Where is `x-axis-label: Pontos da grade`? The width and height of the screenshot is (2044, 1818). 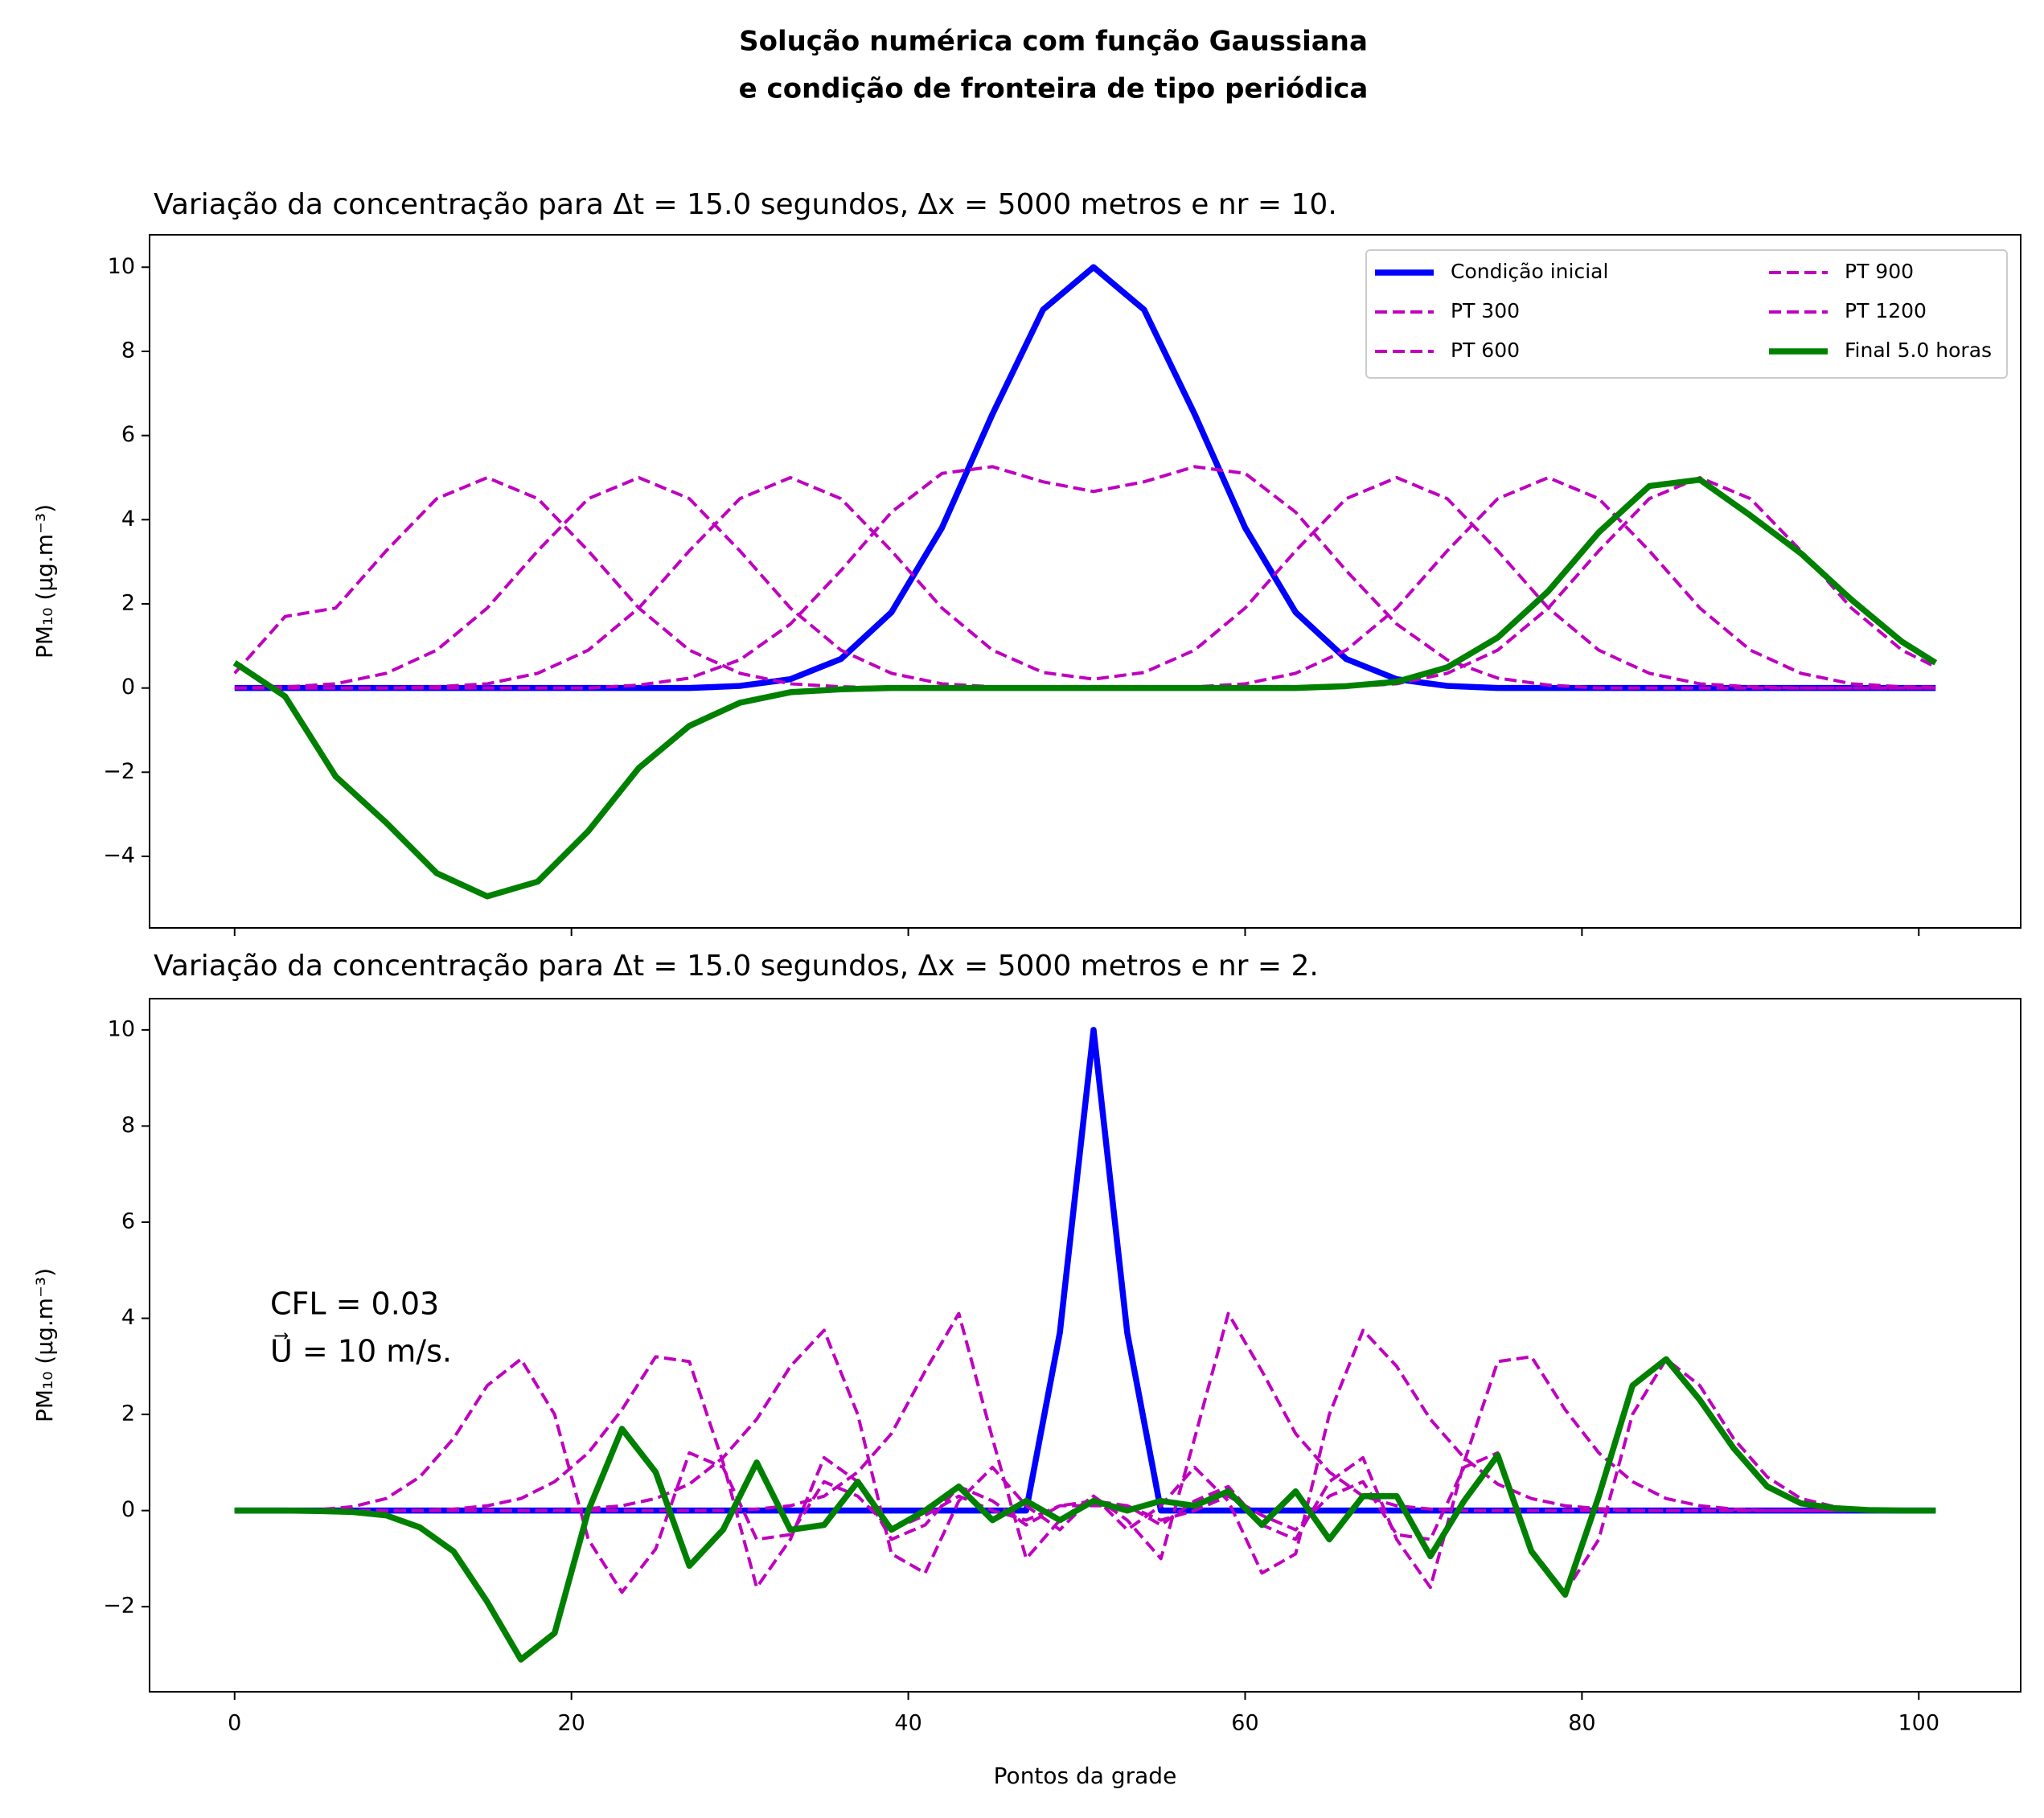 x-axis-label: Pontos da grade is located at coordinates (1085, 1776).